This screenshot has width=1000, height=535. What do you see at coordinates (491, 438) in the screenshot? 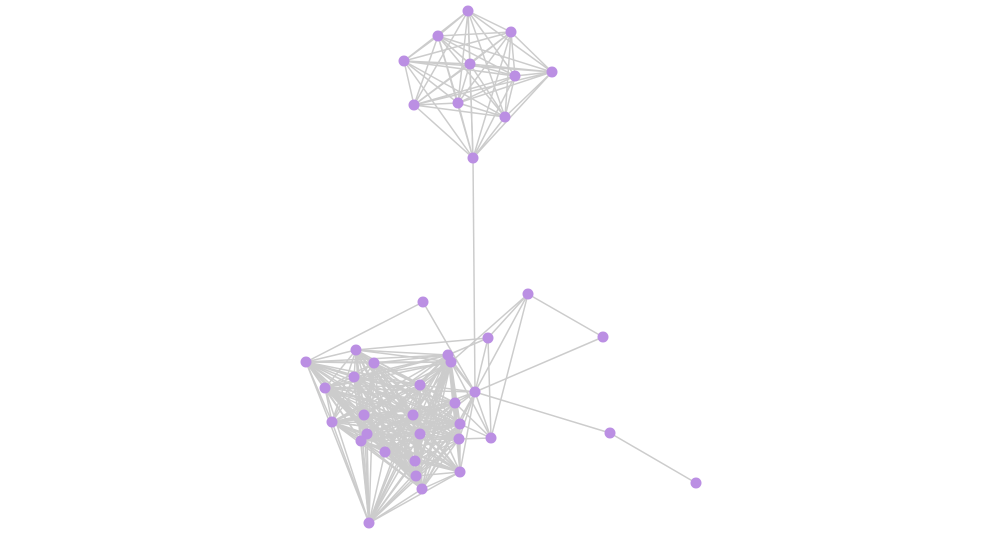
I see `node-b22` at bounding box center [491, 438].